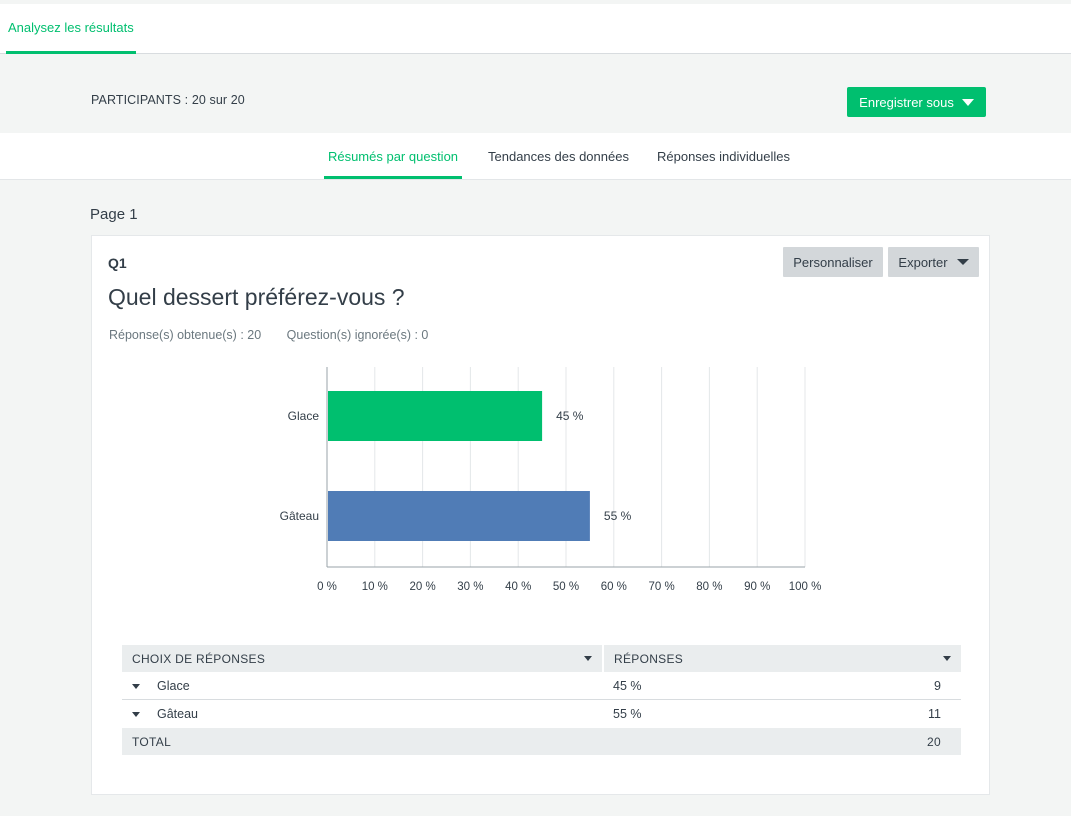  I want to click on export-label: Exporter, so click(923, 262).